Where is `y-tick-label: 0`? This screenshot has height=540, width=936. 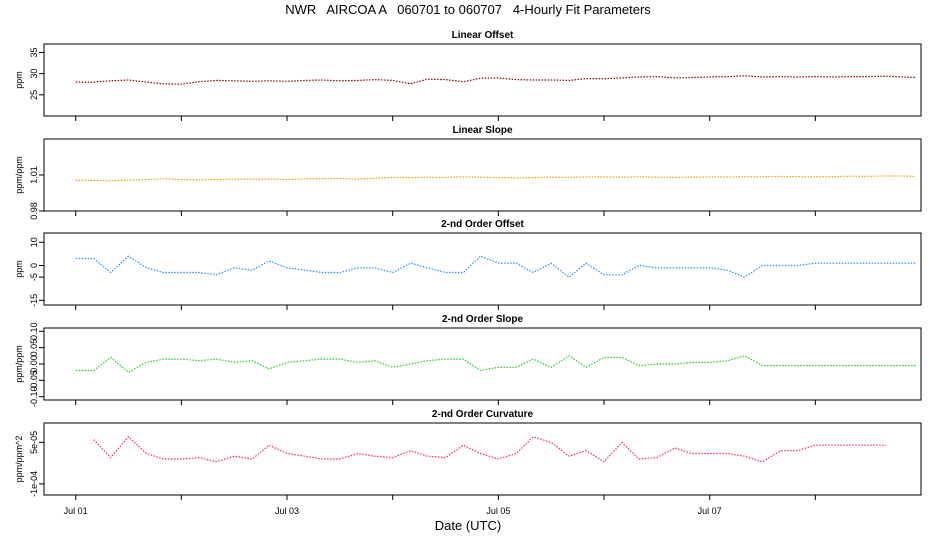 y-tick-label: 0 is located at coordinates (34, 265).